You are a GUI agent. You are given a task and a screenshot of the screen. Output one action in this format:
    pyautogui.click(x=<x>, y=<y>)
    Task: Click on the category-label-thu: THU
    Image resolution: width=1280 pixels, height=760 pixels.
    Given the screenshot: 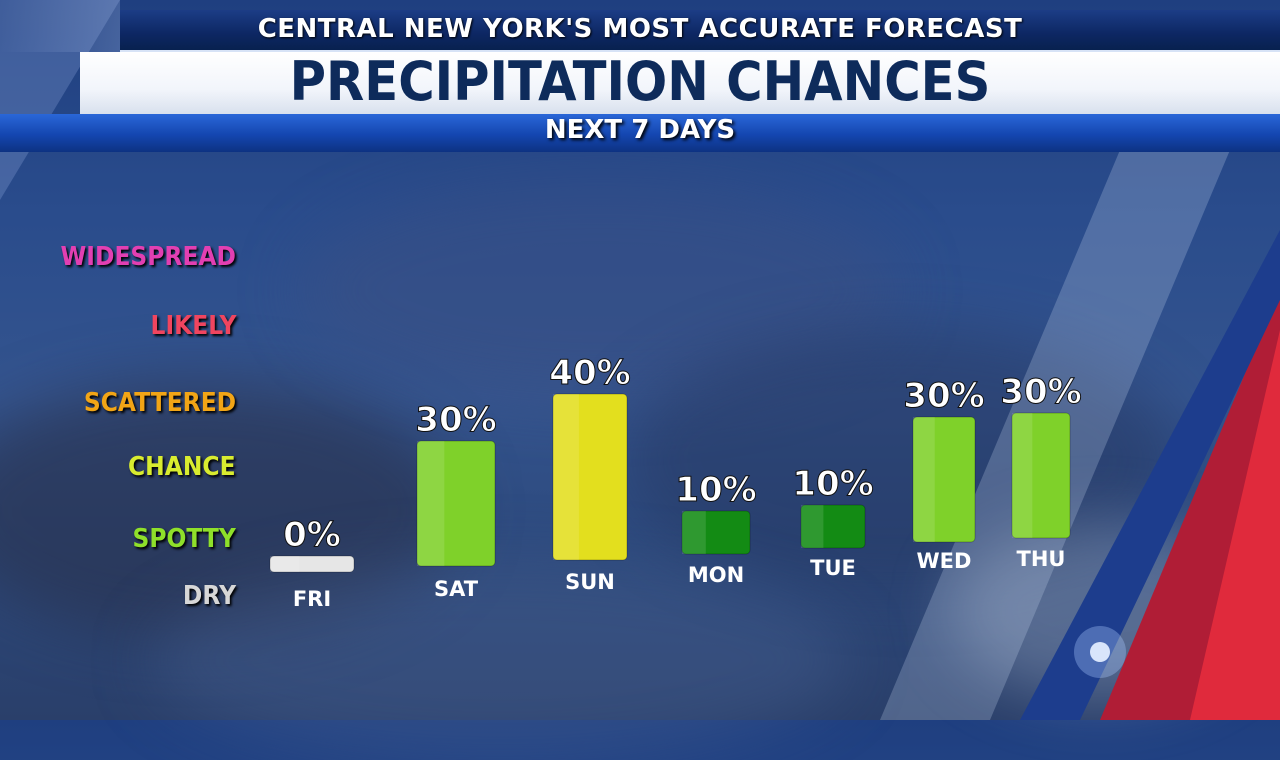 What is the action you would take?
    pyautogui.click(x=1041, y=559)
    